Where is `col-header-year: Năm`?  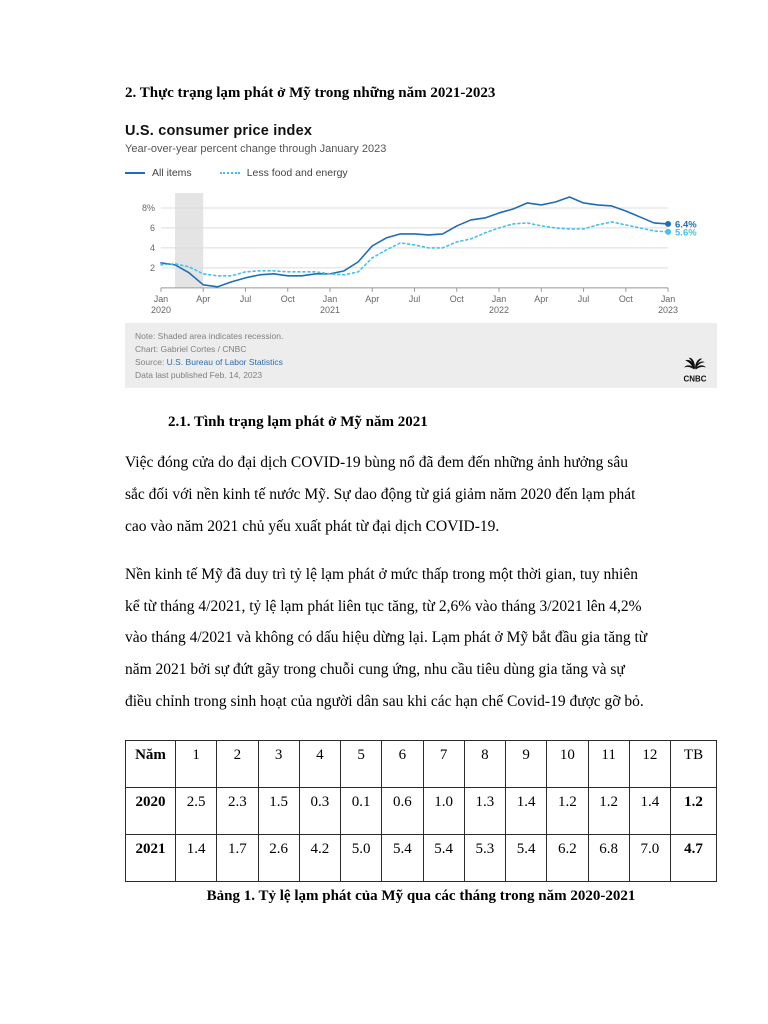 col-header-year: Năm is located at coordinates (150, 763).